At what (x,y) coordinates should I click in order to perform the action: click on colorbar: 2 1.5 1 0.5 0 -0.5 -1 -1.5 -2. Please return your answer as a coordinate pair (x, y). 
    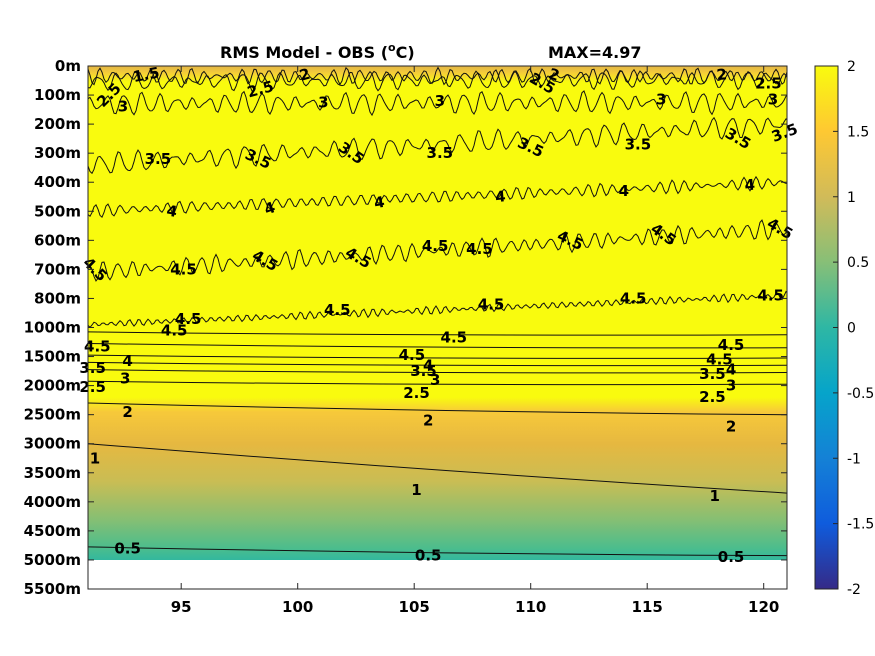
    Looking at the image, I should click on (844, 328).